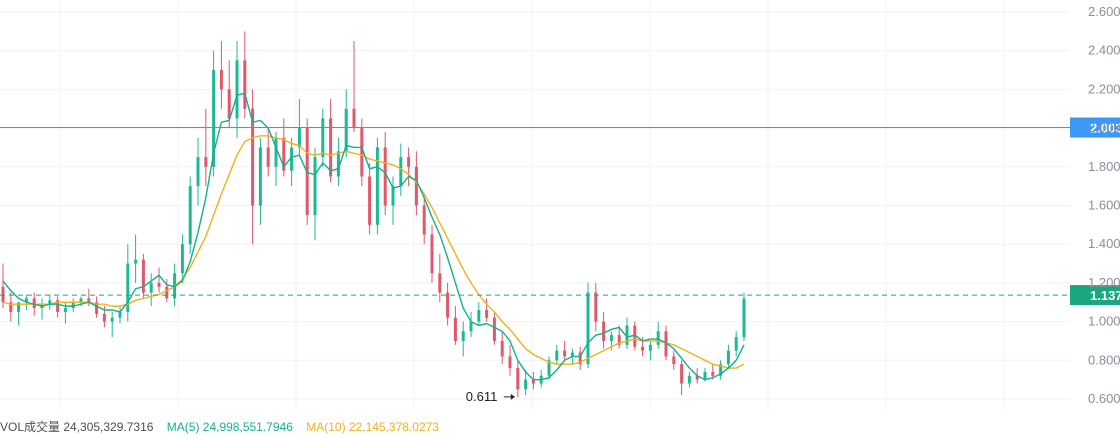  Describe the element at coordinates (1104, 88) in the screenshot. I see `y-tick-label: 2.200` at that location.